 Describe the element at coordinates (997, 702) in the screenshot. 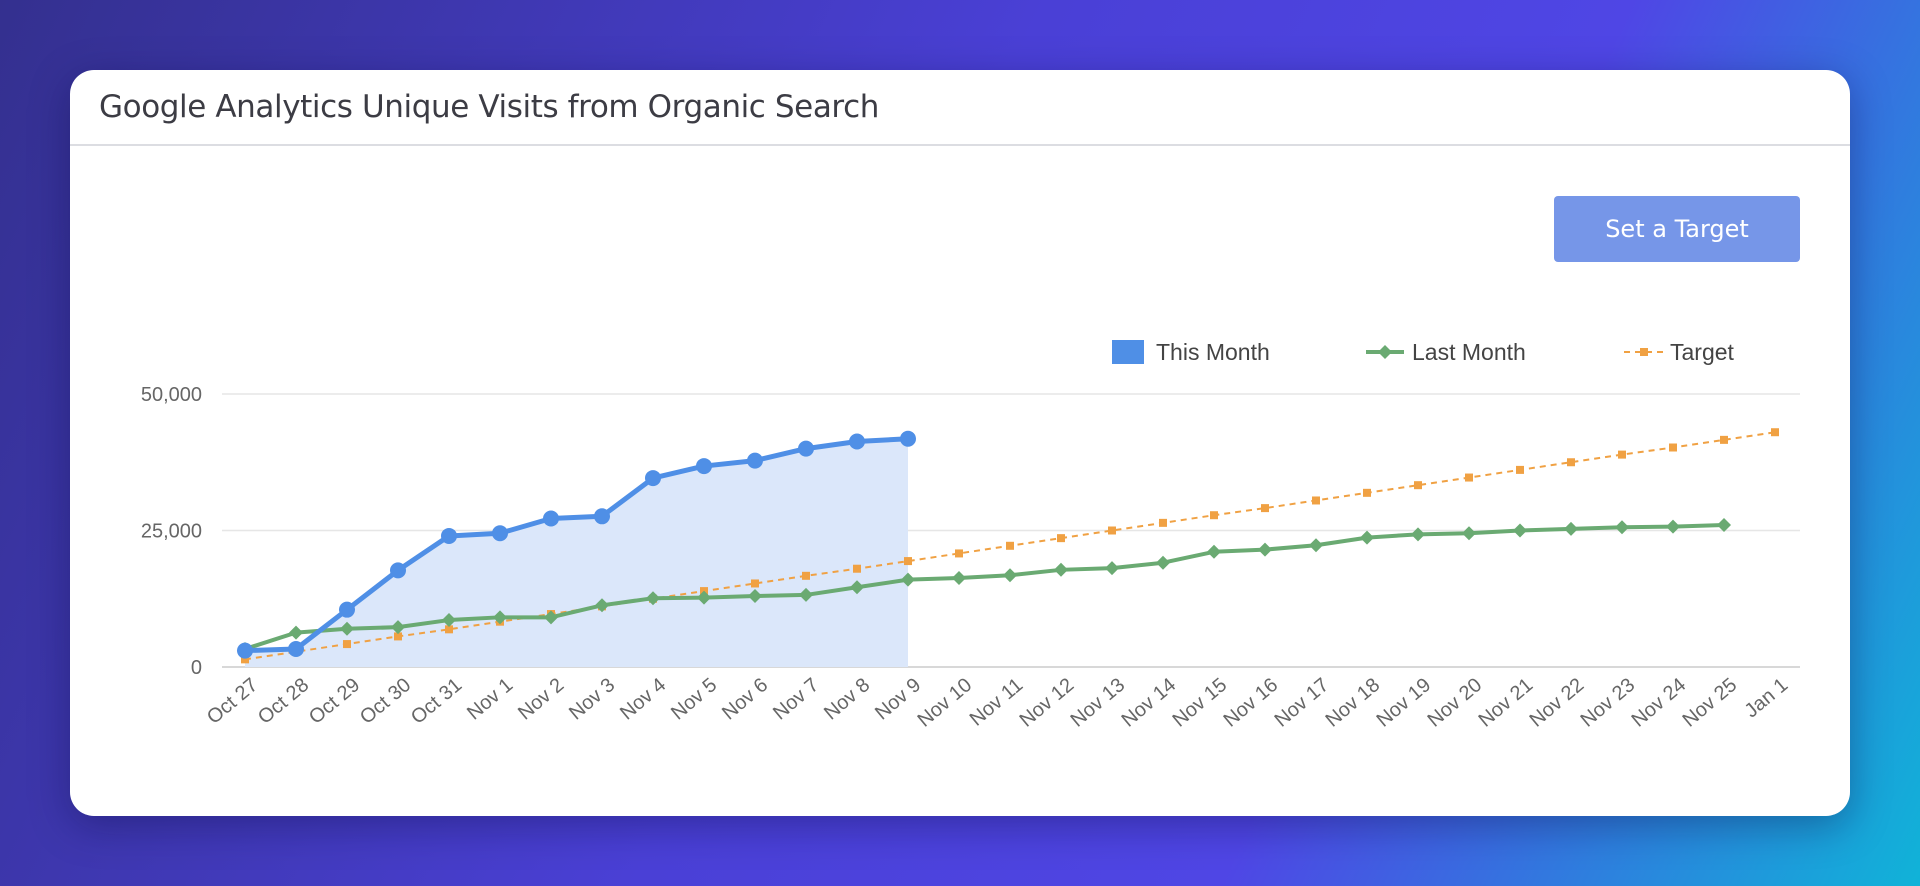

I see `x-tick-label: Nov 11` at that location.